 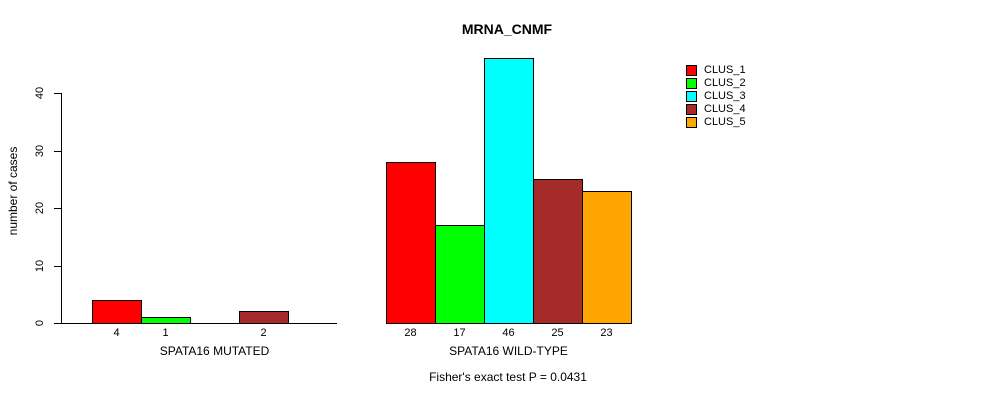 I want to click on legend-label: CLUS_3, so click(x=725, y=96).